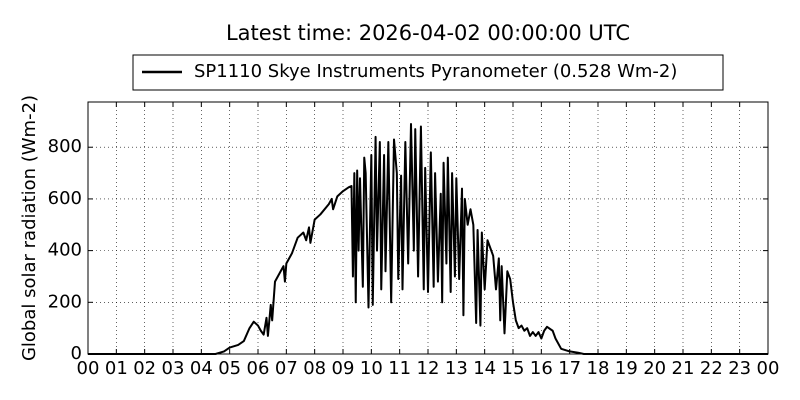 The width and height of the screenshot is (800, 400). What do you see at coordinates (626, 368) in the screenshot?
I see `x-tick-label: 19` at bounding box center [626, 368].